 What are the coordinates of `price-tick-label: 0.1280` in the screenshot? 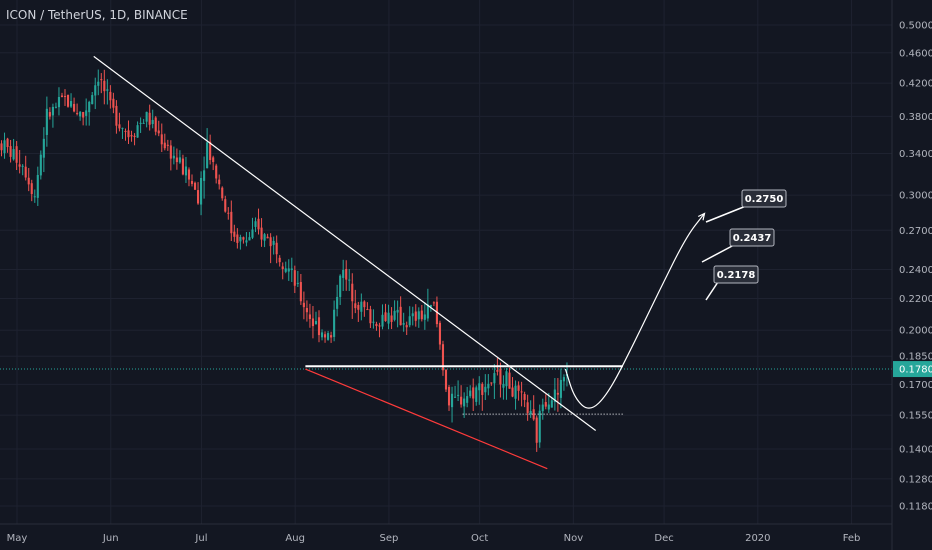 It's located at (915, 479).